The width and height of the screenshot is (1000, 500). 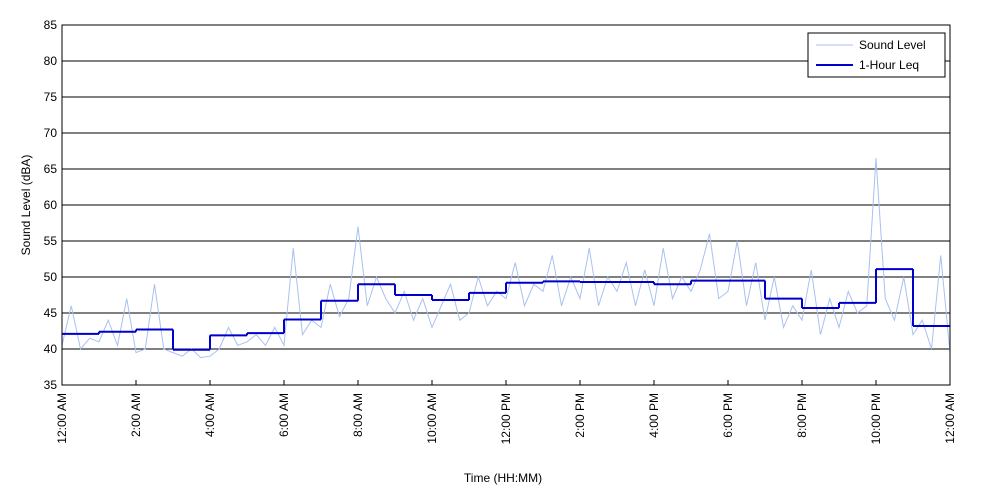 What do you see at coordinates (284, 415) in the screenshot?
I see `x-tick-label: 6:00 AM` at bounding box center [284, 415].